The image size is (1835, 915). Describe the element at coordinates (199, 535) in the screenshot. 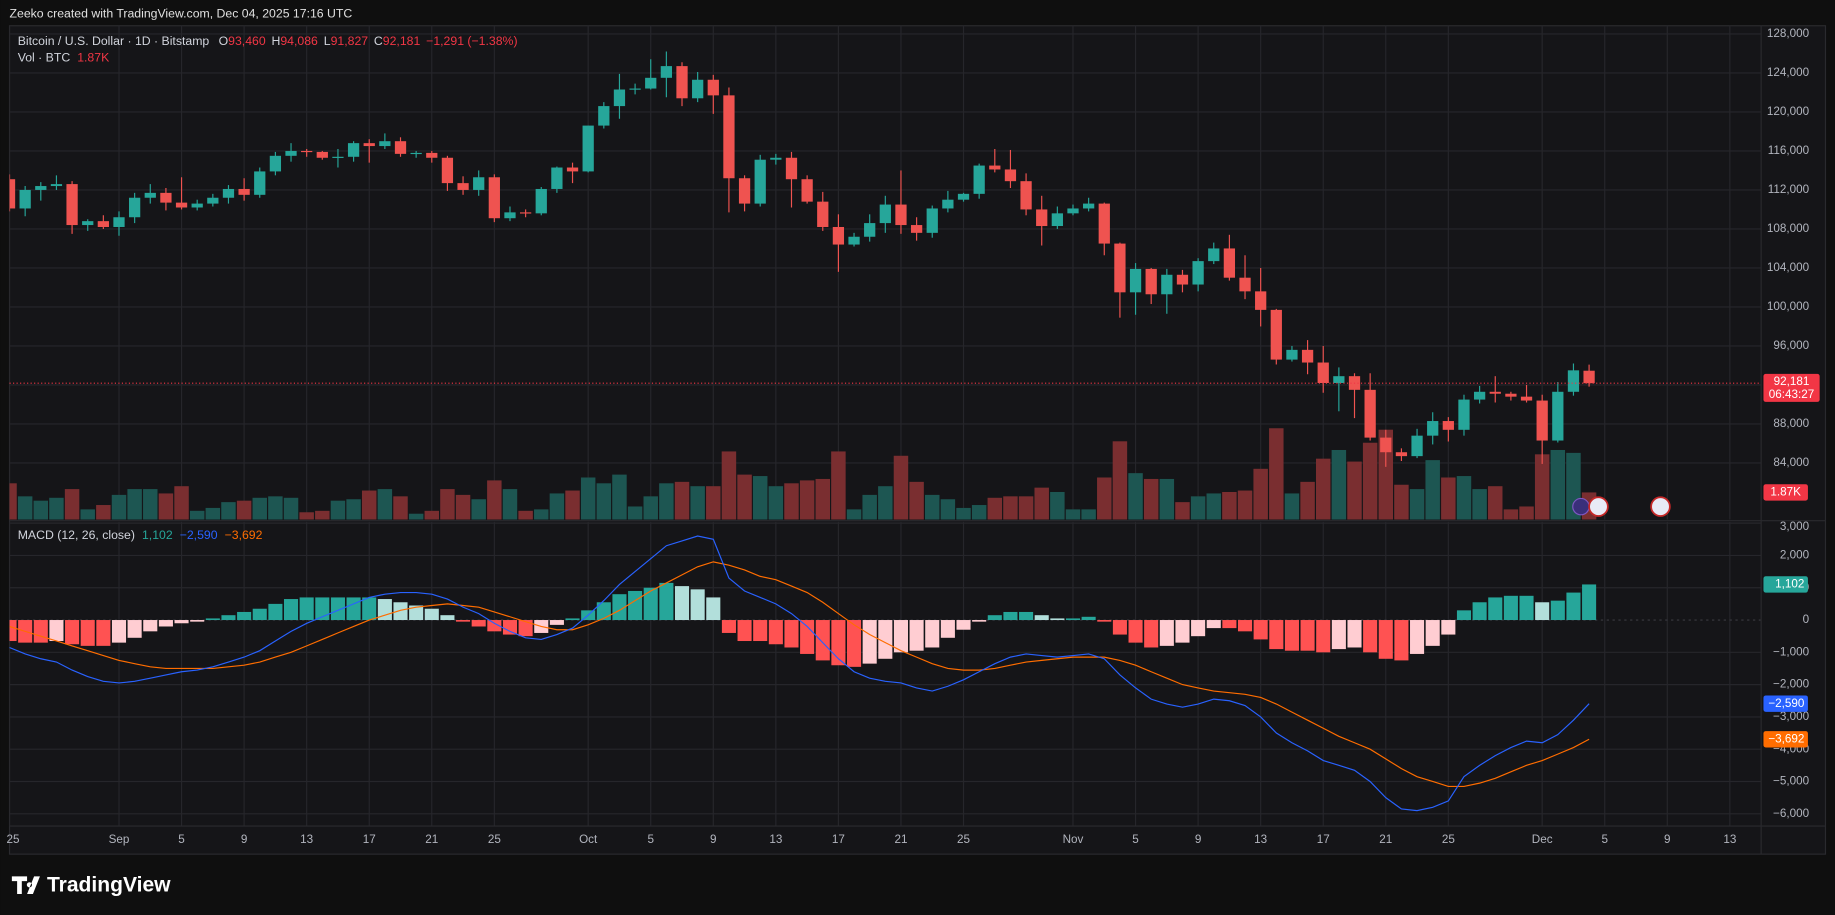

I see `macd-value: −2,590` at that location.